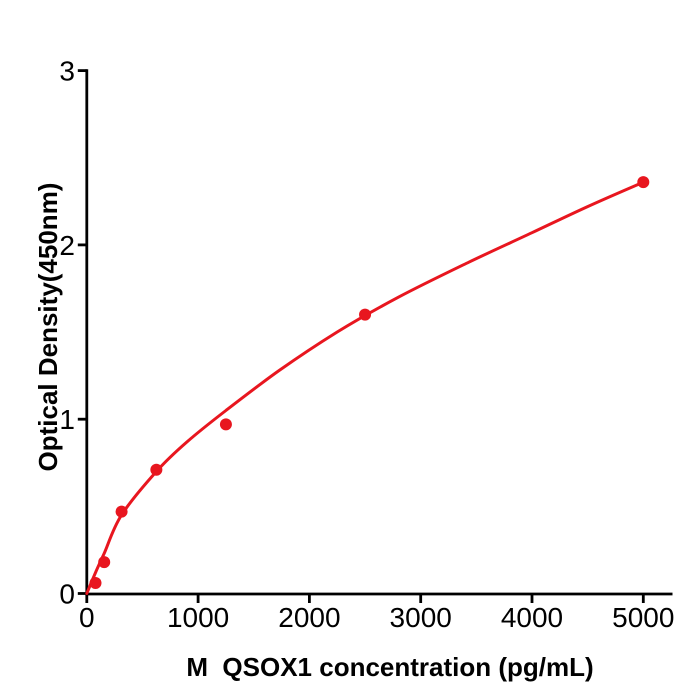  Describe the element at coordinates (67, 594) in the screenshot. I see `y-tick-label: 0` at that location.